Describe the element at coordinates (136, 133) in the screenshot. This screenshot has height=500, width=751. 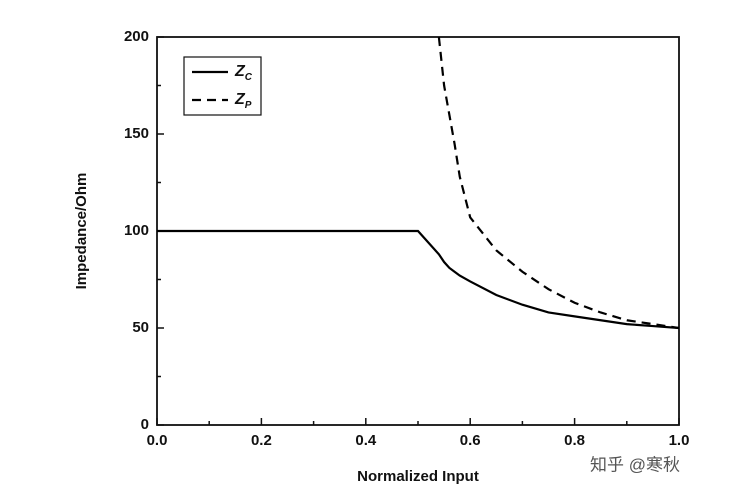
I see `y-tick-label: 150` at that location.